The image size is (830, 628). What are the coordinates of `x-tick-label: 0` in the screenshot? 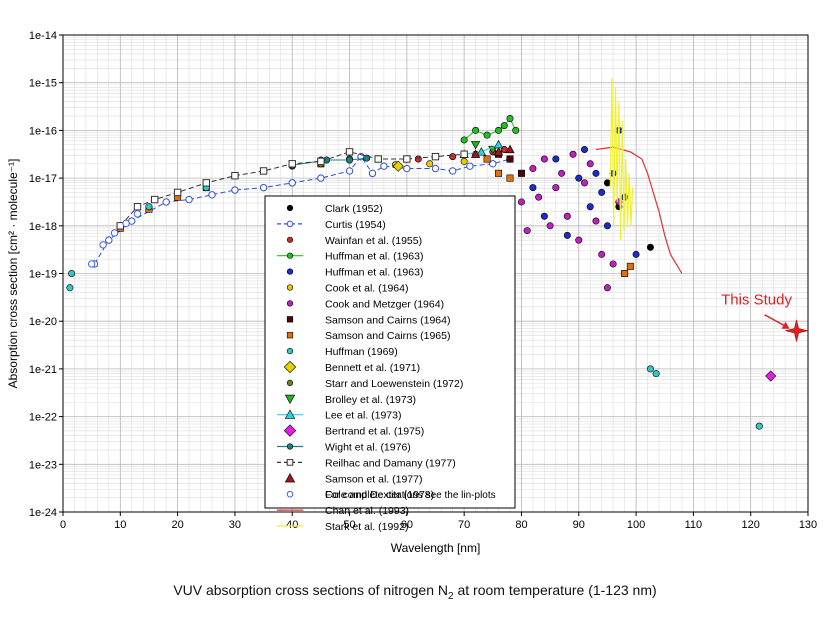 It's located at (63, 525).